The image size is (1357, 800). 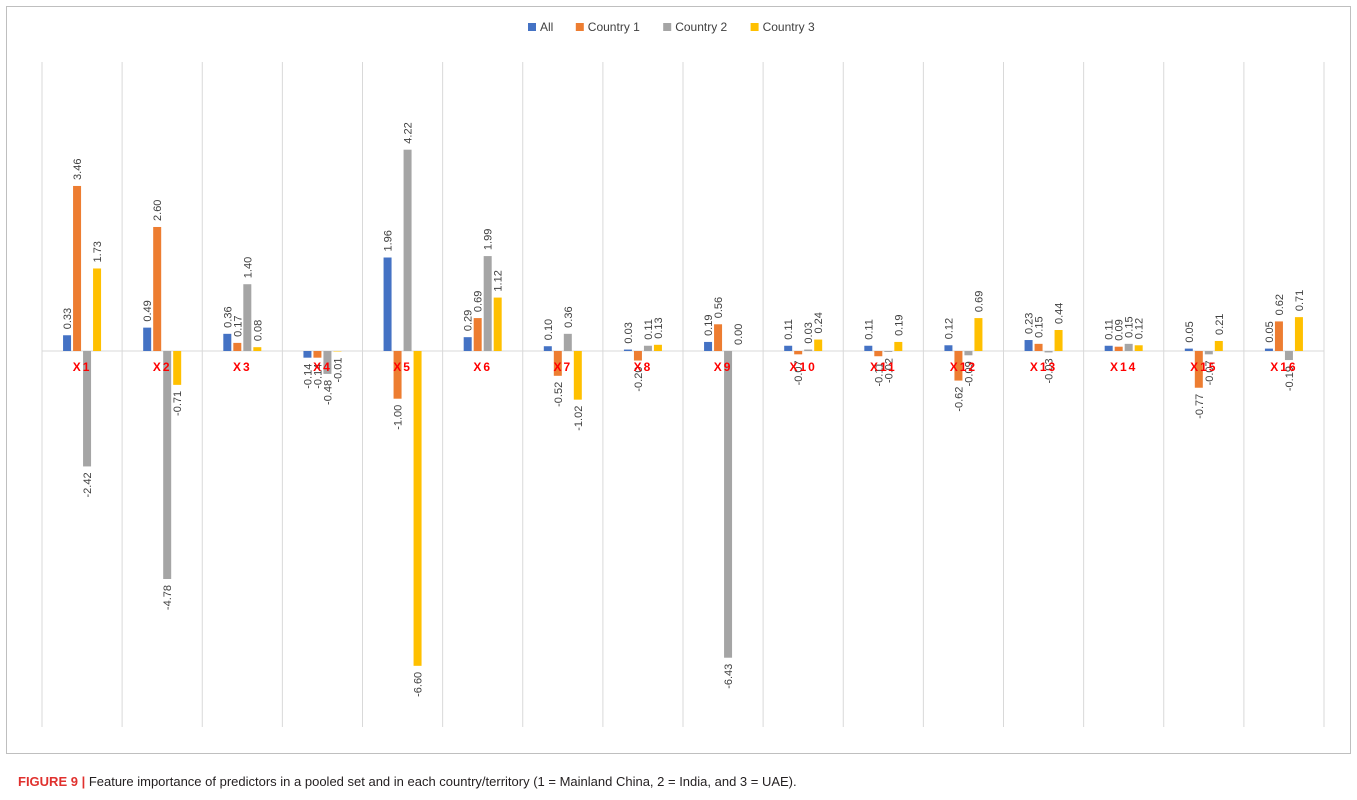 What do you see at coordinates (888, 351) in the screenshot?
I see `bar-country-2-x11` at bounding box center [888, 351].